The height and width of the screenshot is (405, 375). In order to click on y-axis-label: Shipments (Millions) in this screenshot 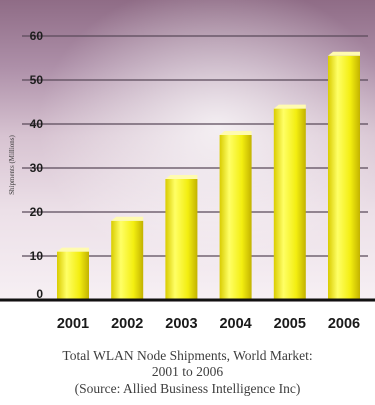, I will do `click(12, 164)`.